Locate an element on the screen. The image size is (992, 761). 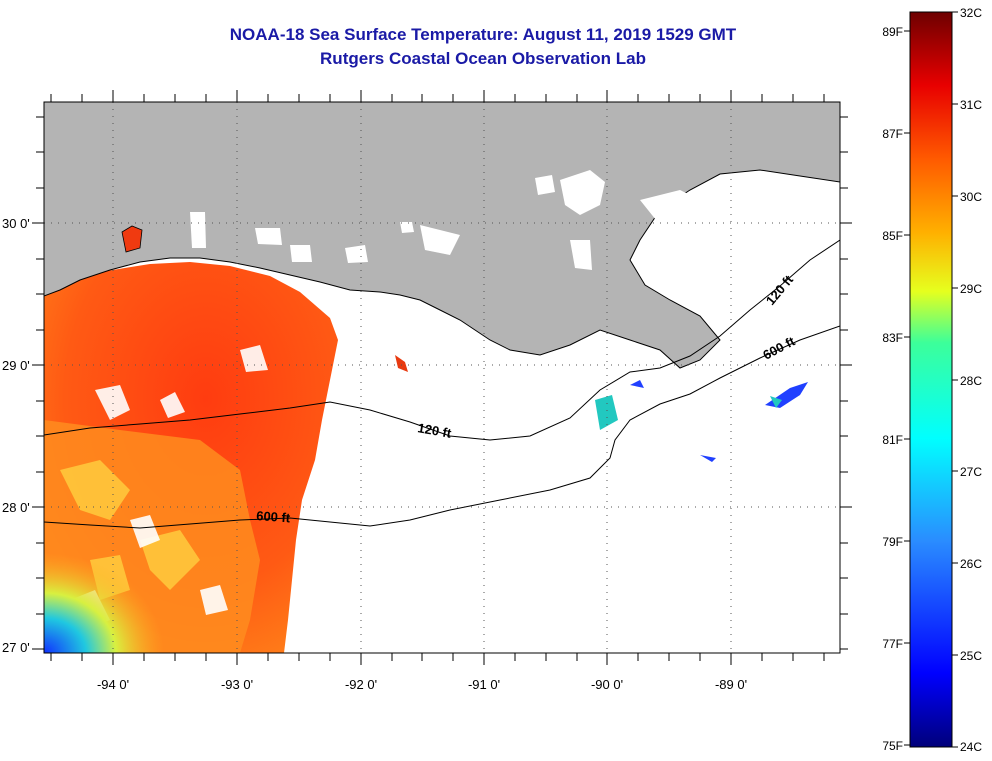
lat-label: 27 0' is located at coordinates (16, 647).